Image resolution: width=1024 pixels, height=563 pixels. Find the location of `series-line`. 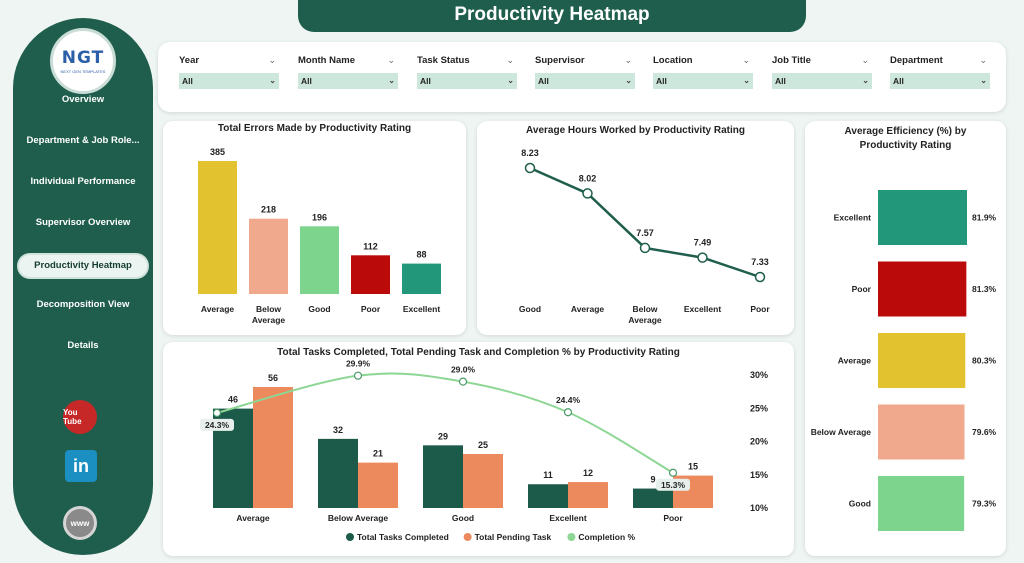

series-line is located at coordinates (645, 222).